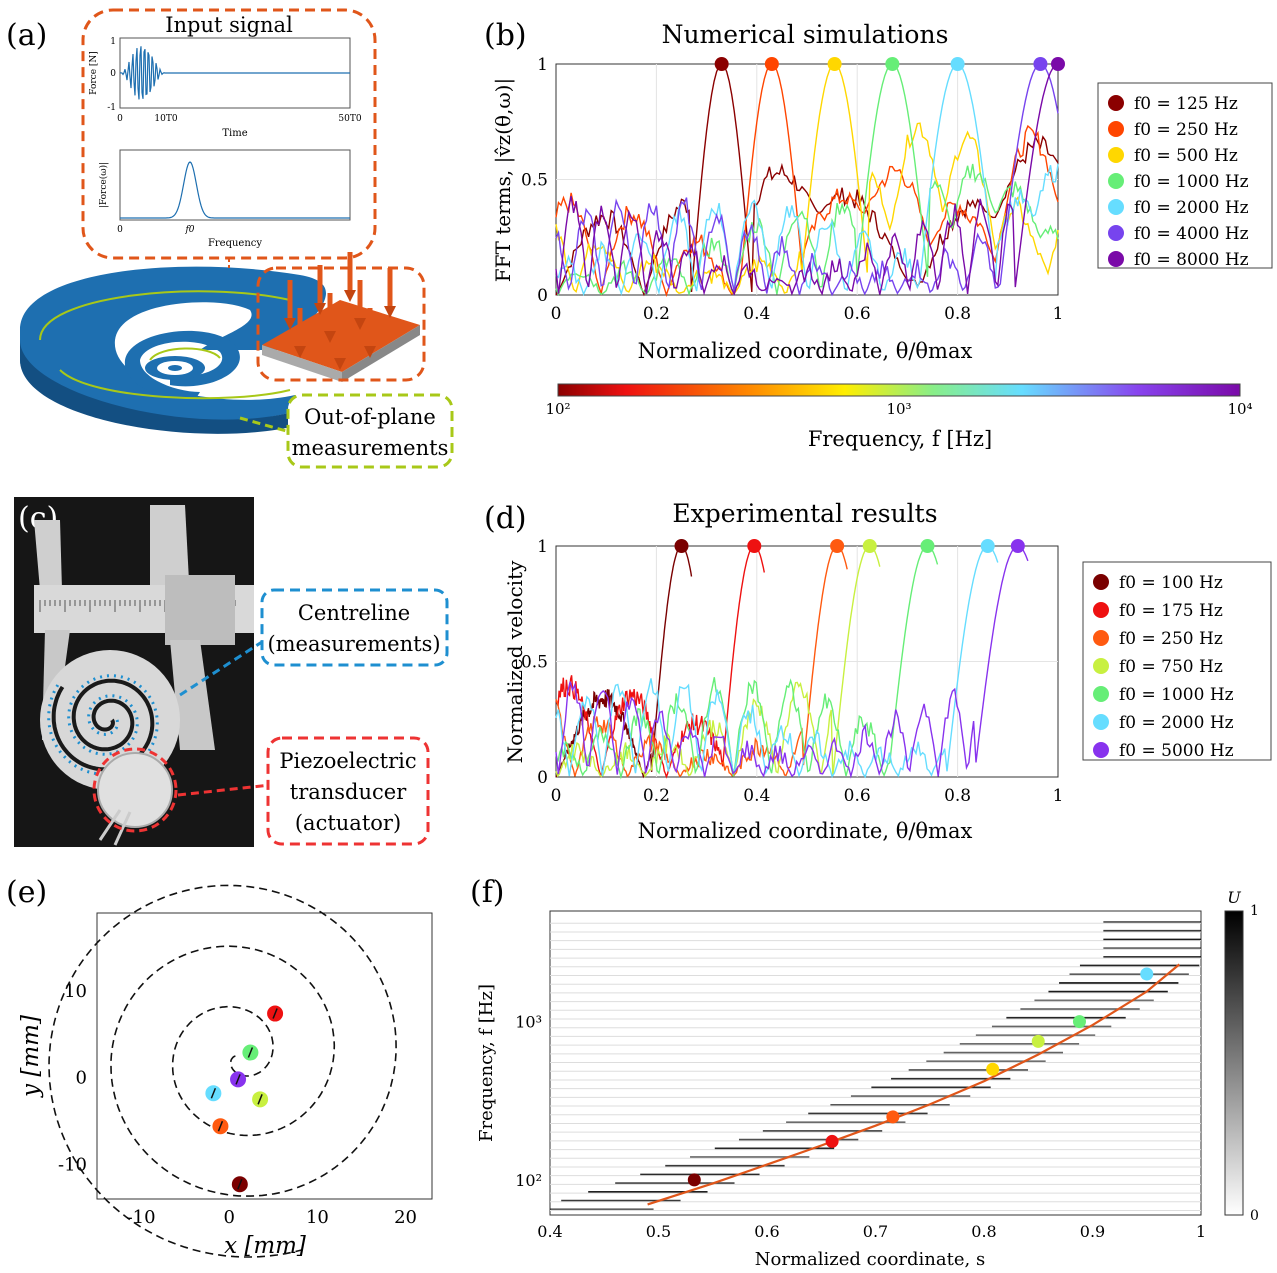 The image size is (1277, 1273). Describe the element at coordinates (120, 230) in the screenshot. I see `fft-xtick-0: 0` at that location.